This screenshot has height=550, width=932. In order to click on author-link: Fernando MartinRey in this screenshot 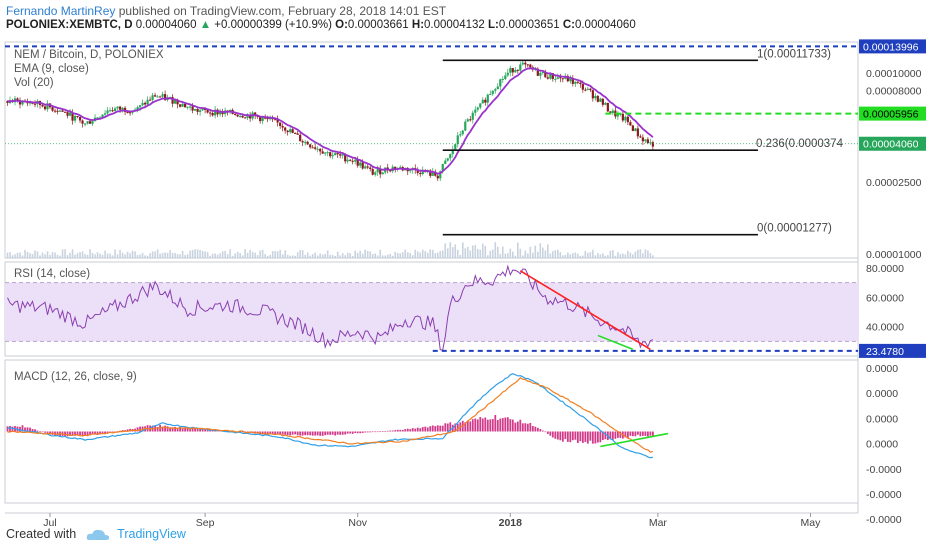, I will do `click(61, 11)`.